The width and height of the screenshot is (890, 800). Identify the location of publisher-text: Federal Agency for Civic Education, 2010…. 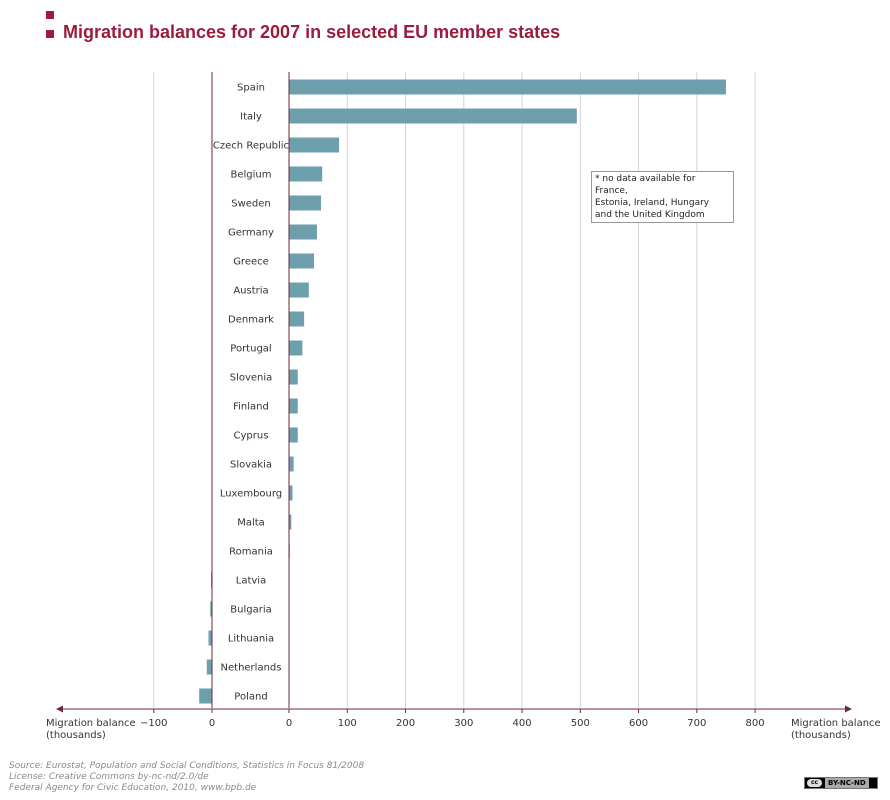
(133, 788).